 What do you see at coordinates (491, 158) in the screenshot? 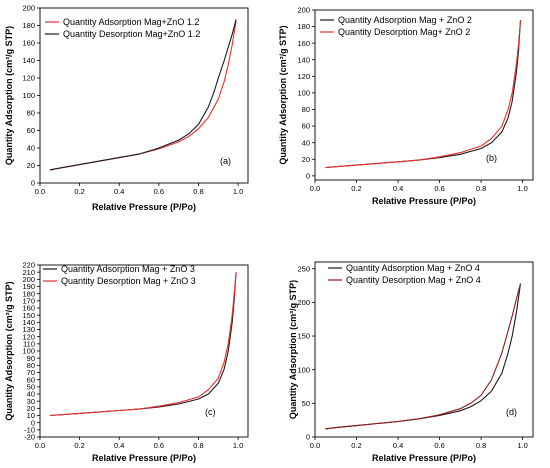
I see `panel-label: (b)` at bounding box center [491, 158].